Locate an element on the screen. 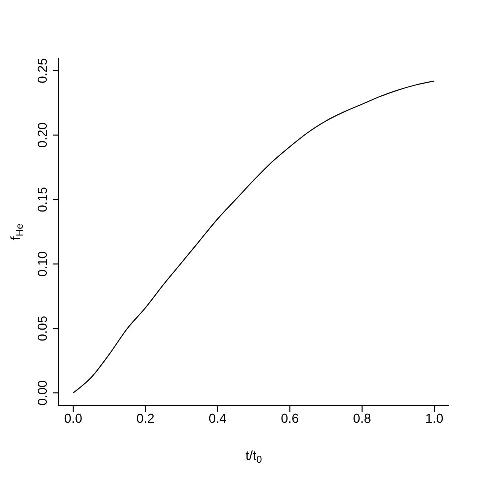  x-tick-label: 0.8 is located at coordinates (362, 418).